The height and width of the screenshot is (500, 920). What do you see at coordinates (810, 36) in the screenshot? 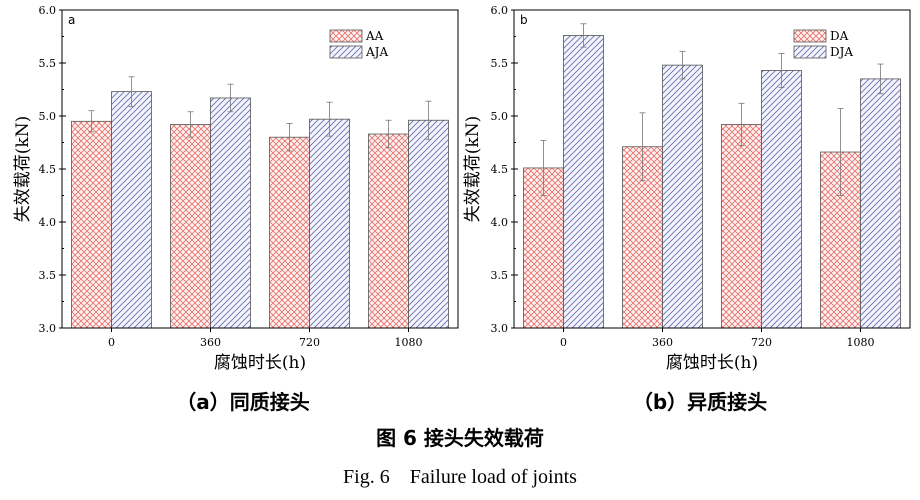
I see `legend-swatch-DA` at bounding box center [810, 36].